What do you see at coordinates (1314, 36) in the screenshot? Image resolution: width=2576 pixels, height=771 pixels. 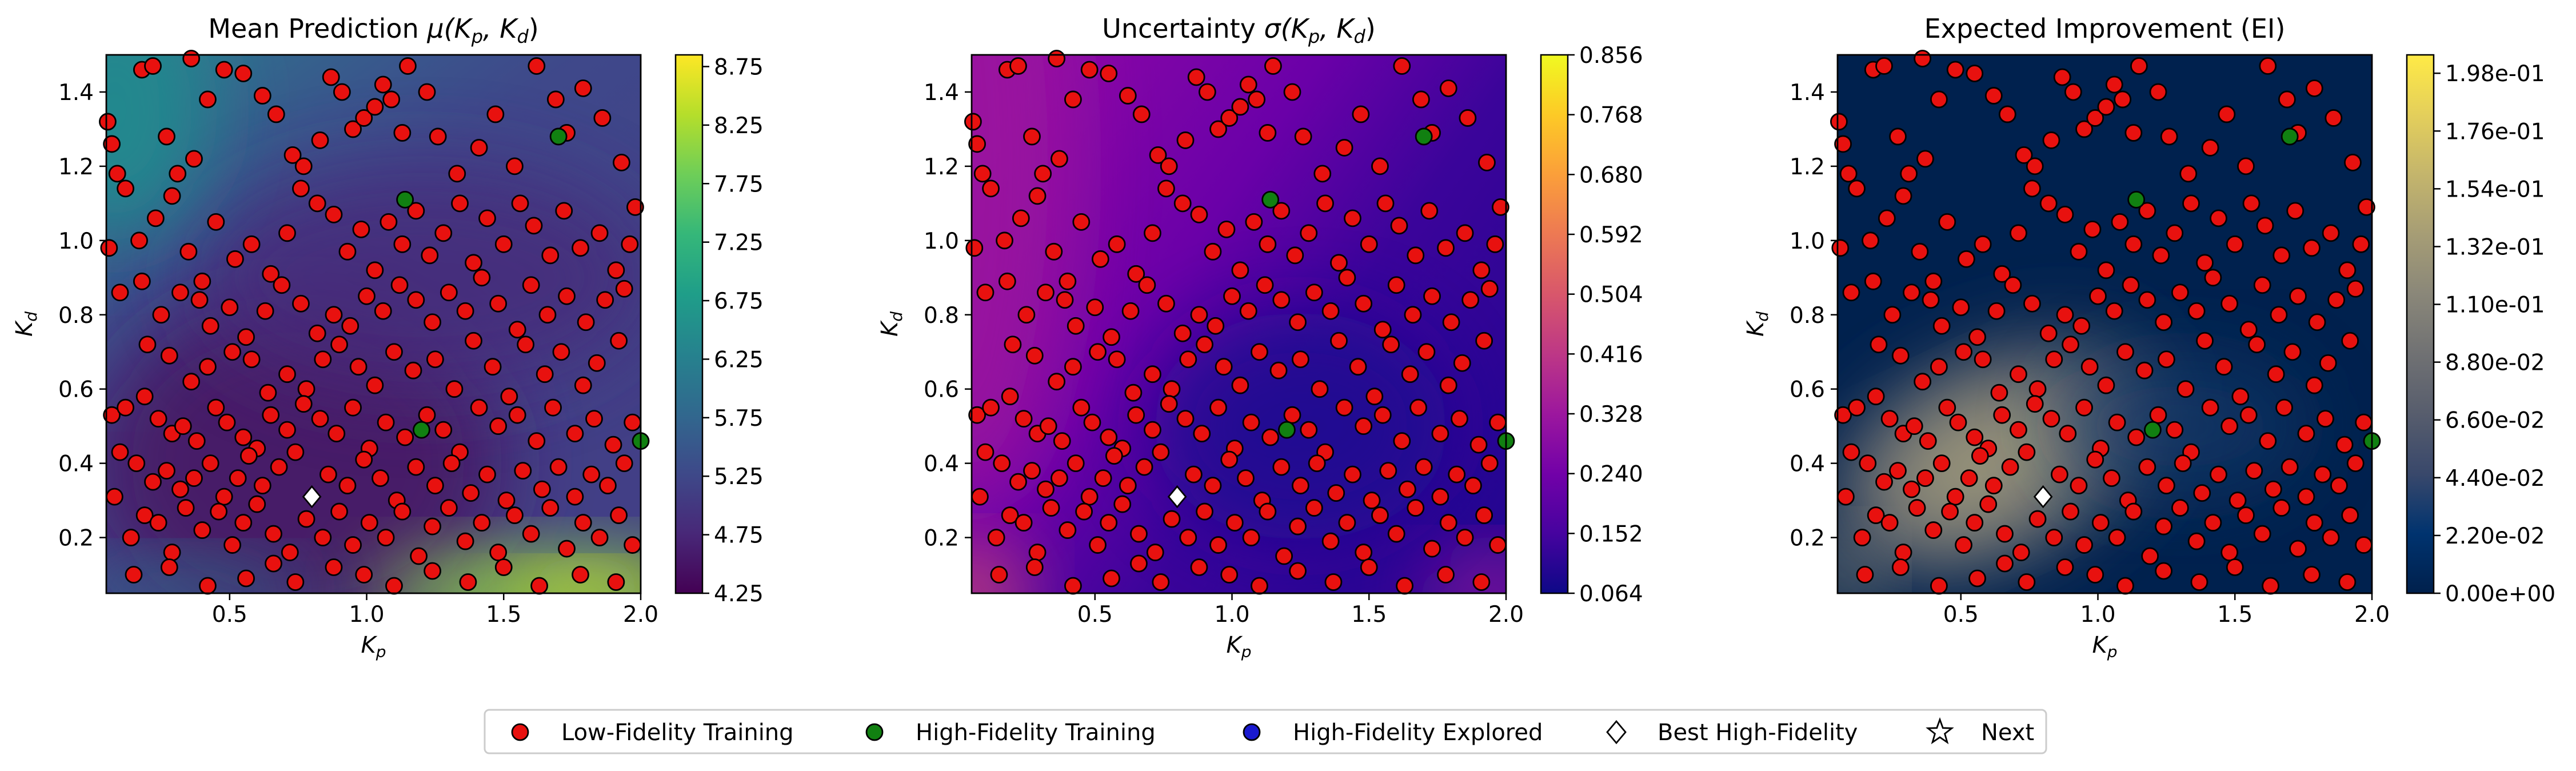 I see `chart-title-sub: p` at bounding box center [1314, 36].